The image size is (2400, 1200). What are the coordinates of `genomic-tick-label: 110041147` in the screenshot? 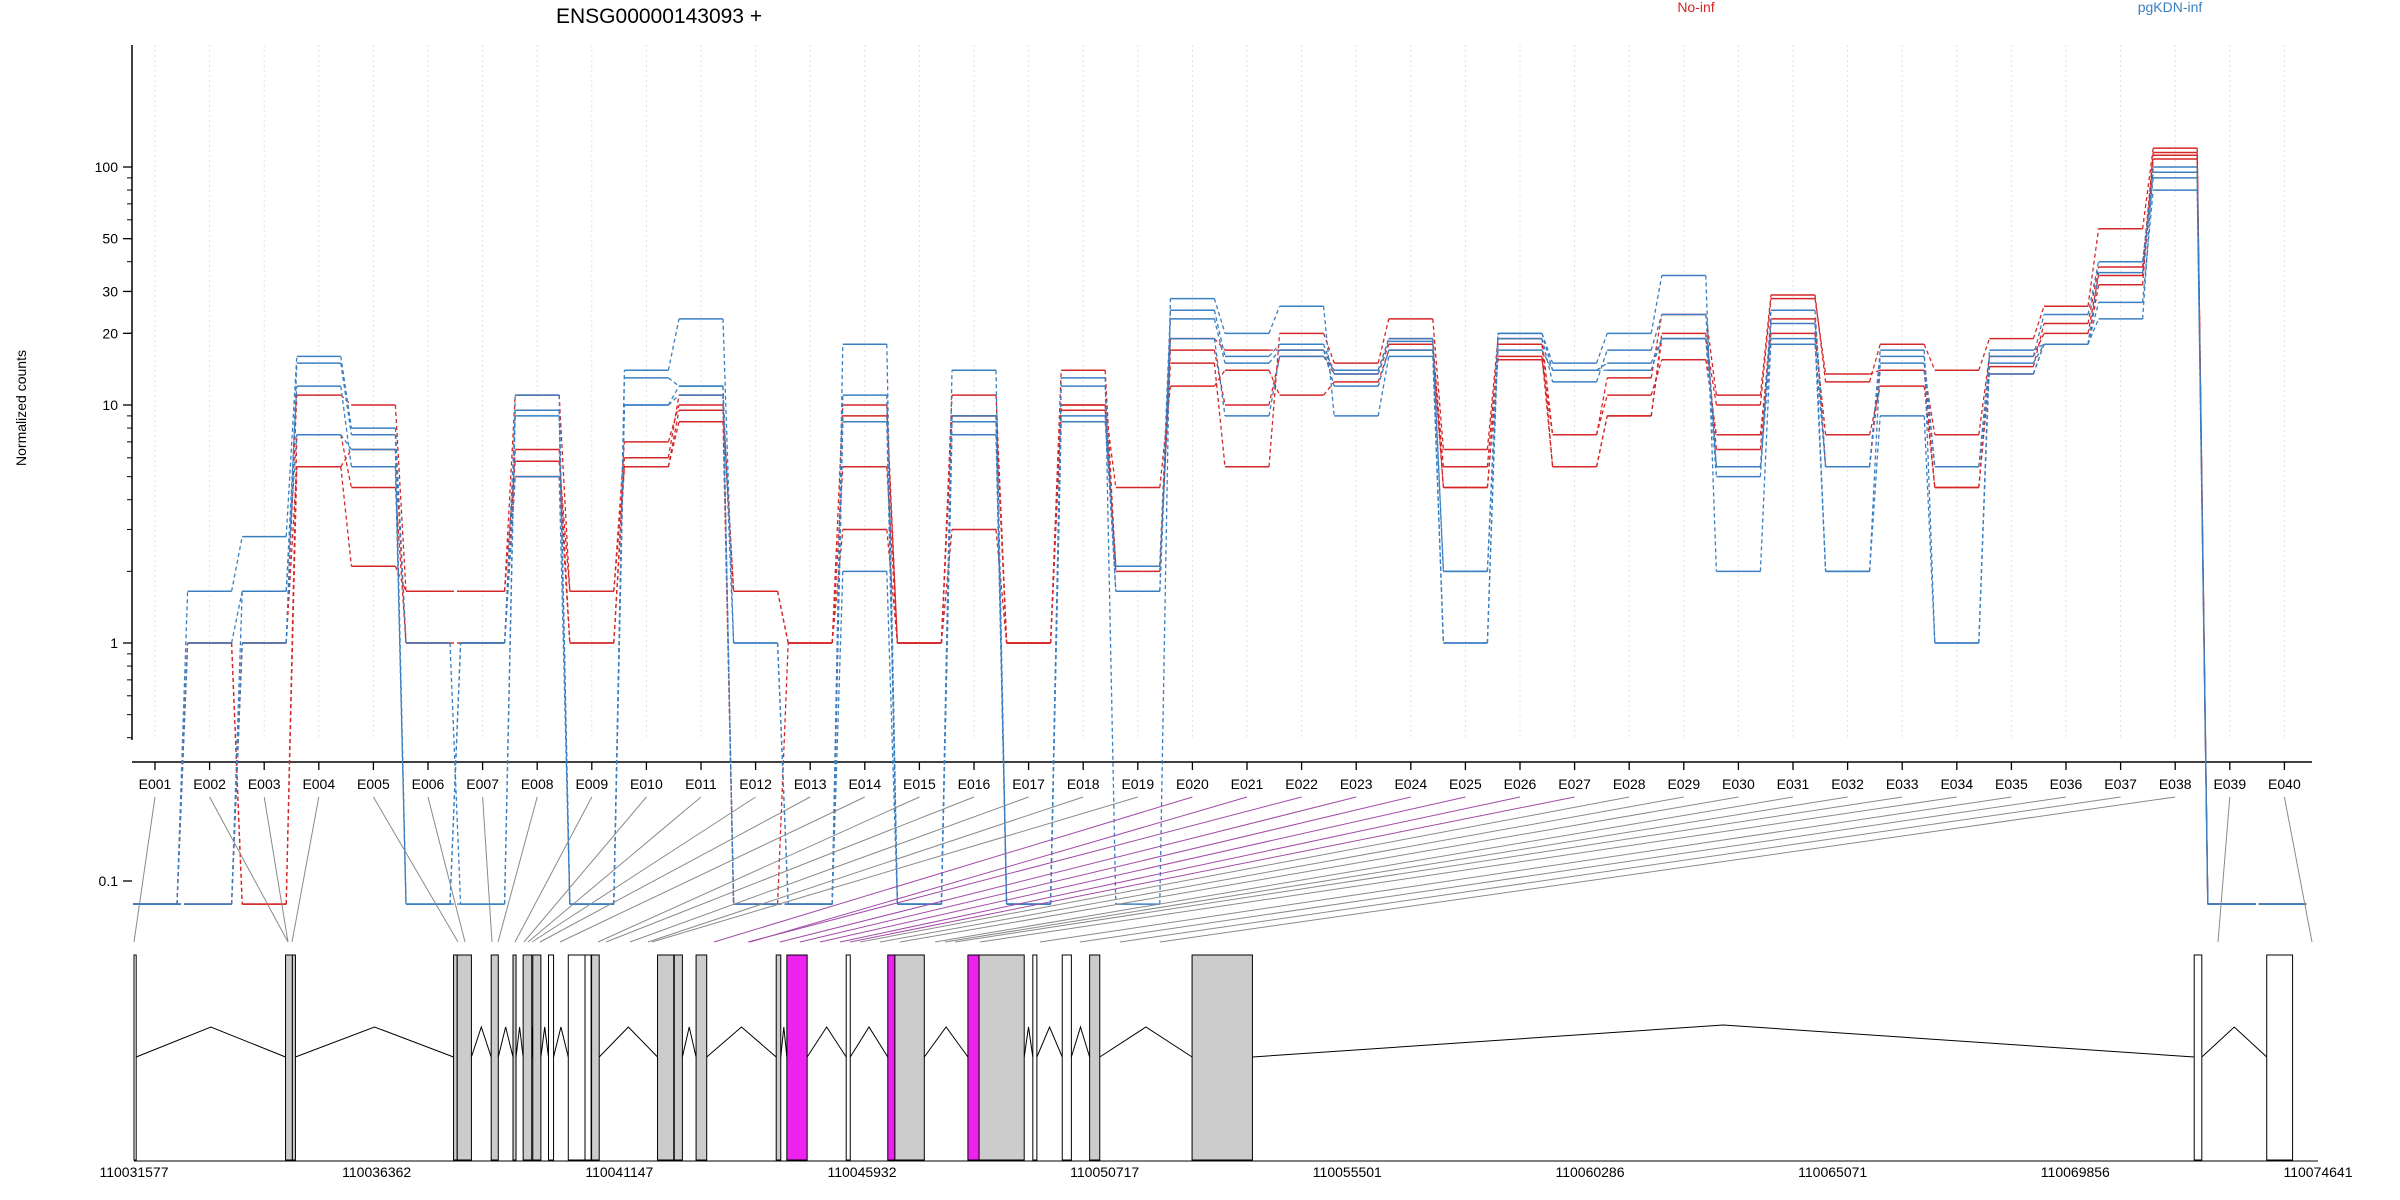 It's located at (619, 1172).